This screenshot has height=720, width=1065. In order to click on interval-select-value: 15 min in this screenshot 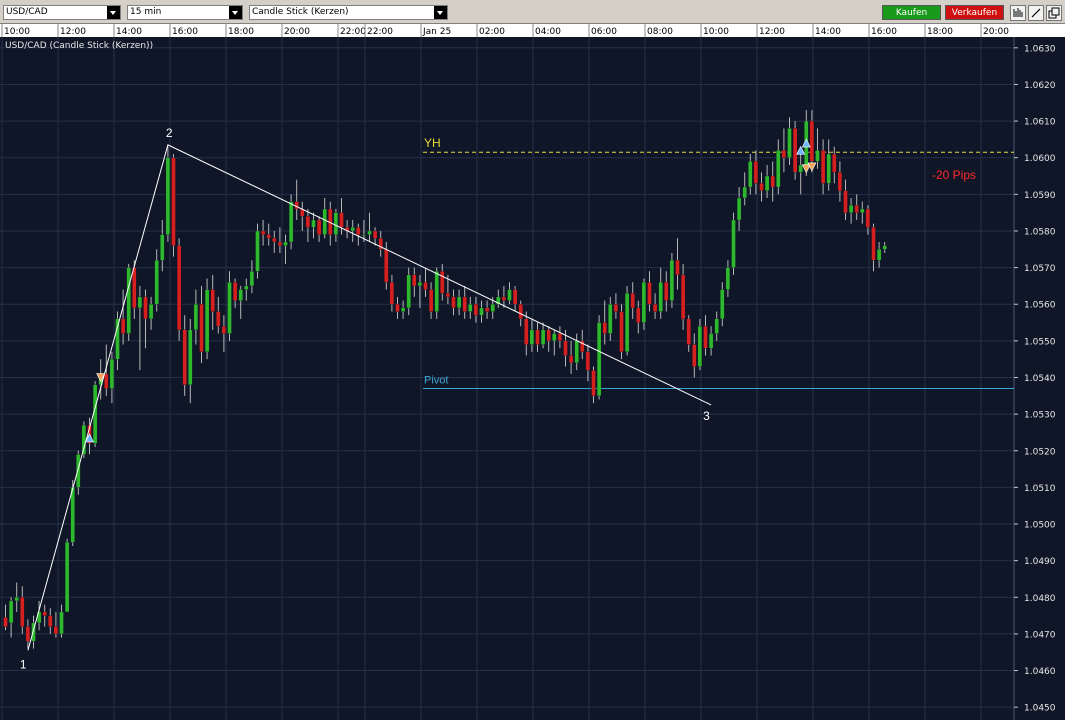, I will do `click(146, 12)`.